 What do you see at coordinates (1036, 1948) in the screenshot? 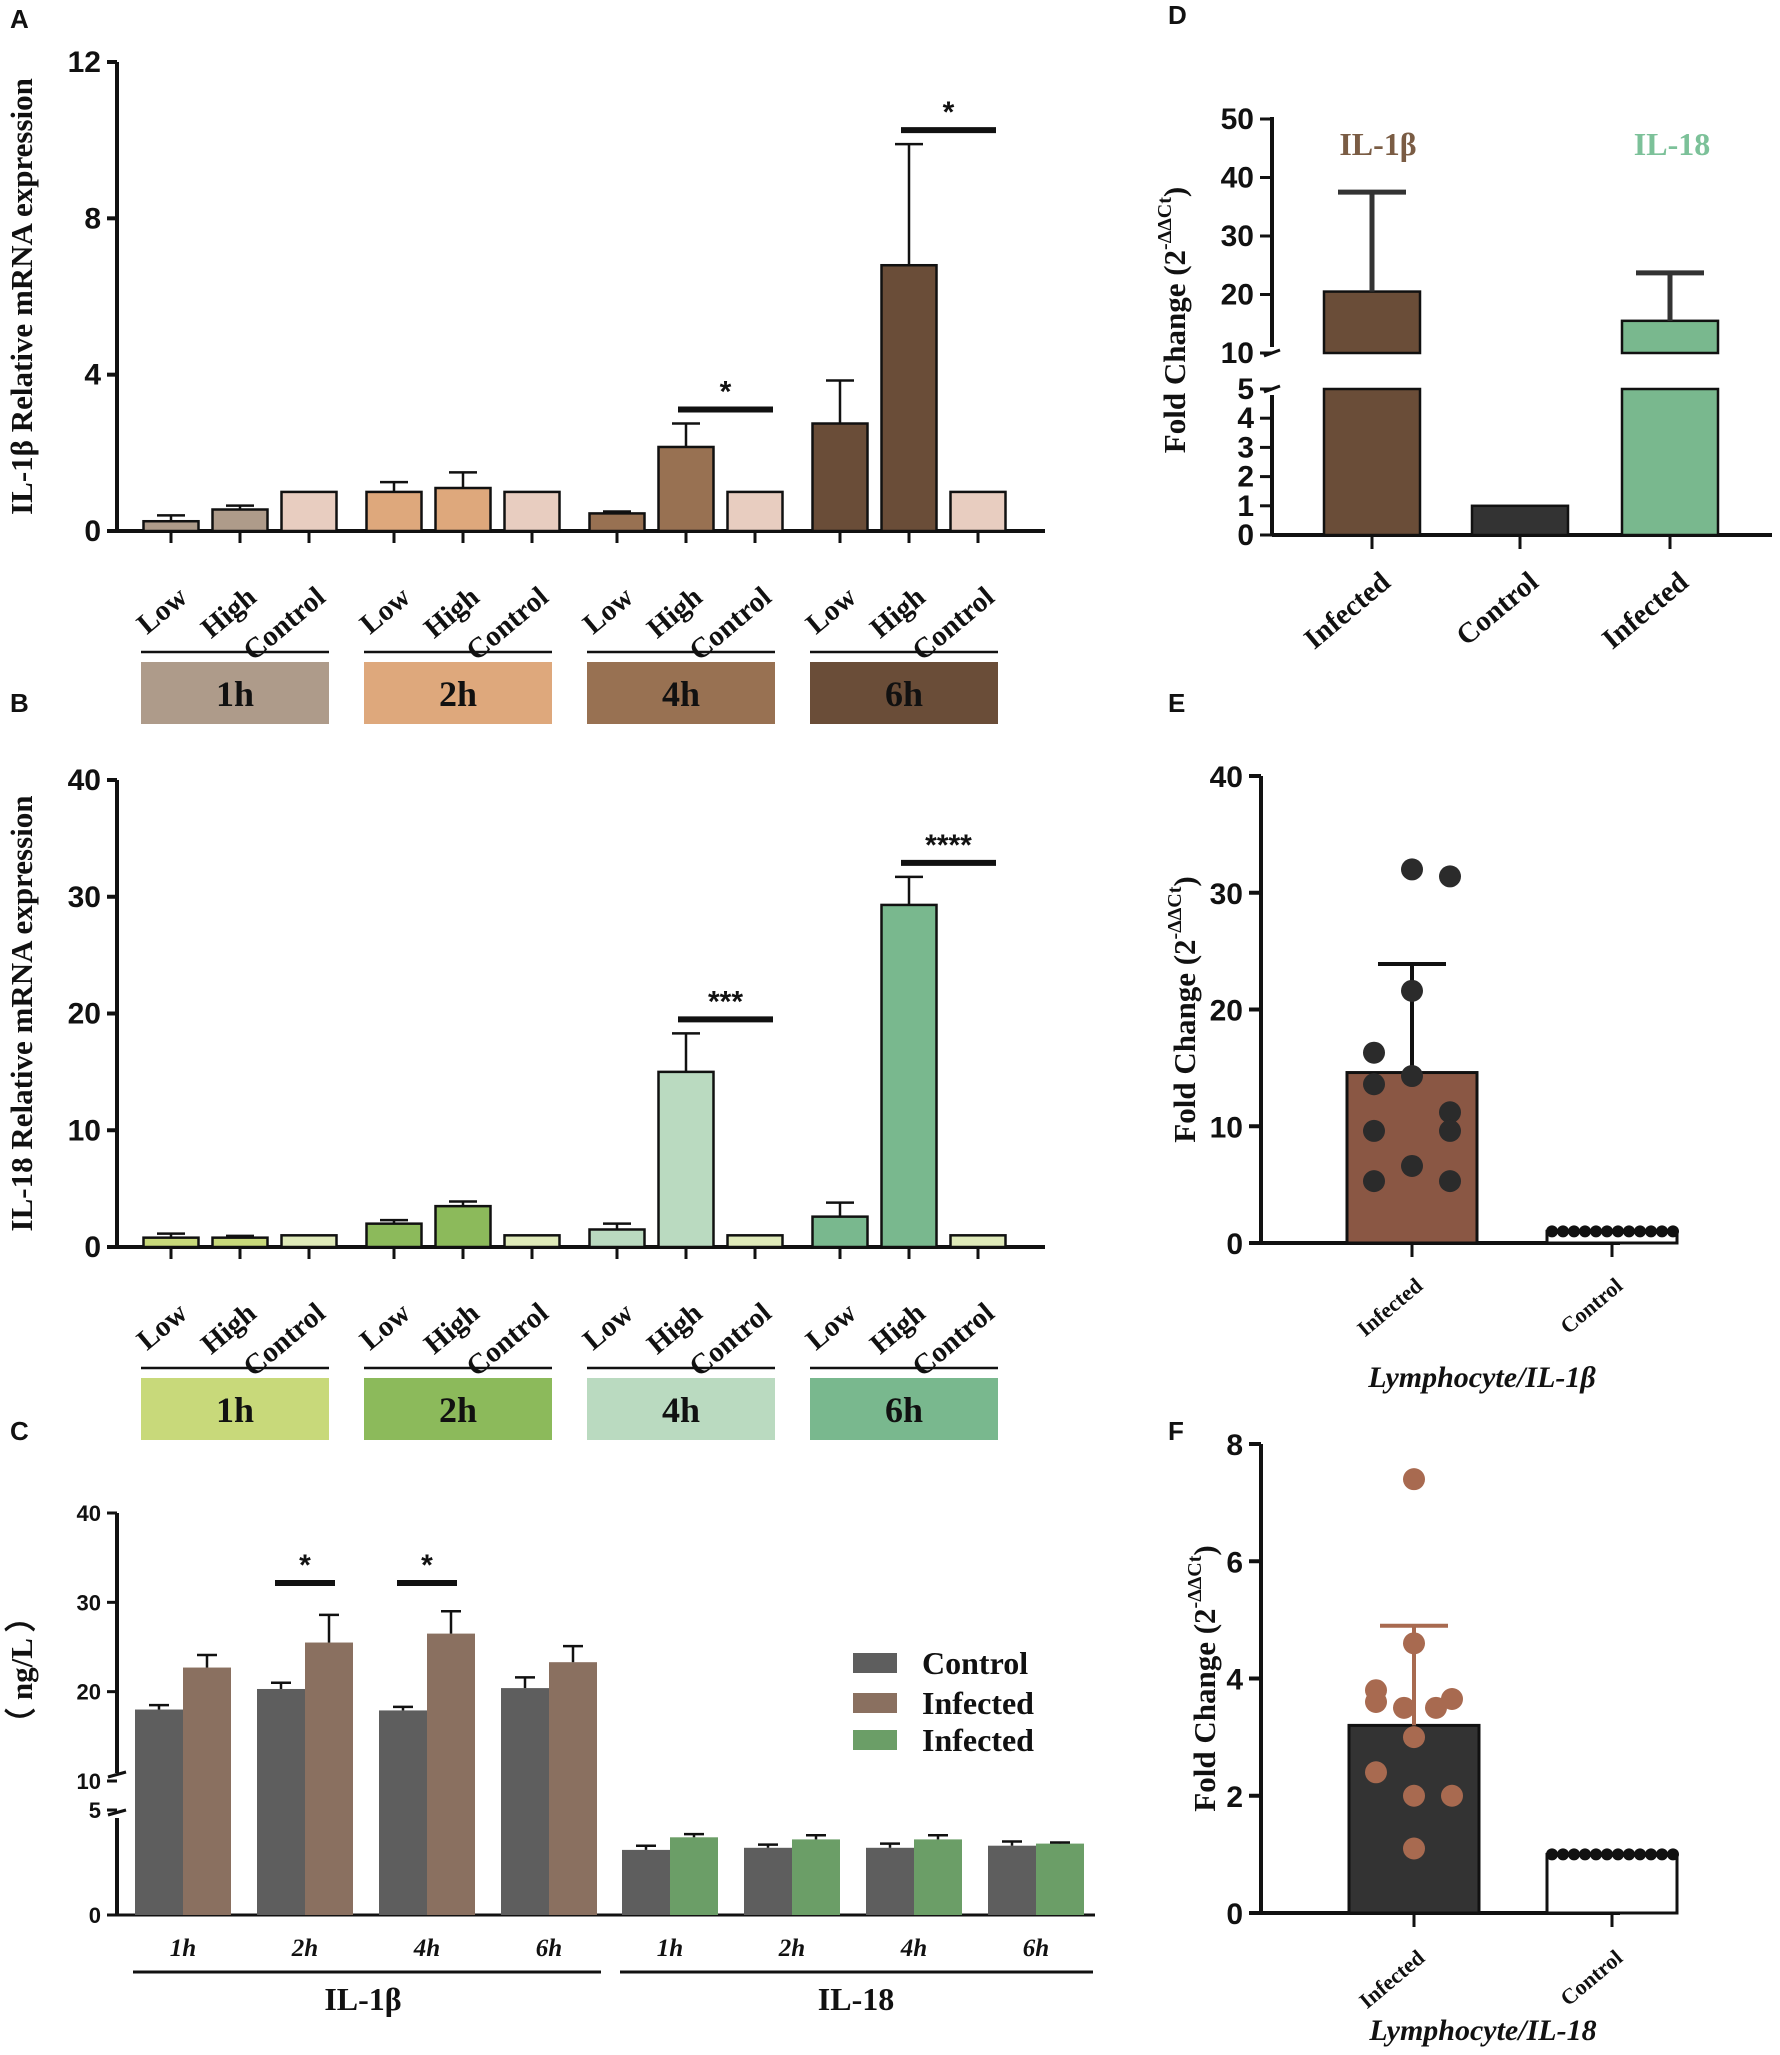
I see `x-tick-label: 6h` at bounding box center [1036, 1948].